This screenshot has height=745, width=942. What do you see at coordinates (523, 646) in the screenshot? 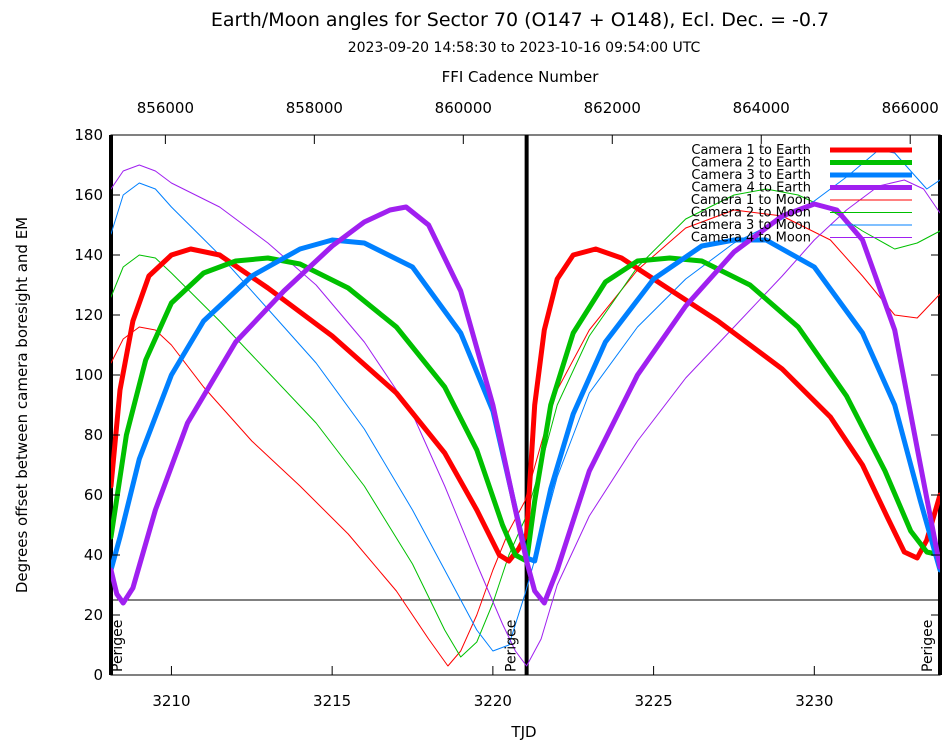
I see `annotation-layer: Perigee Perigee Perigee` at bounding box center [523, 646].